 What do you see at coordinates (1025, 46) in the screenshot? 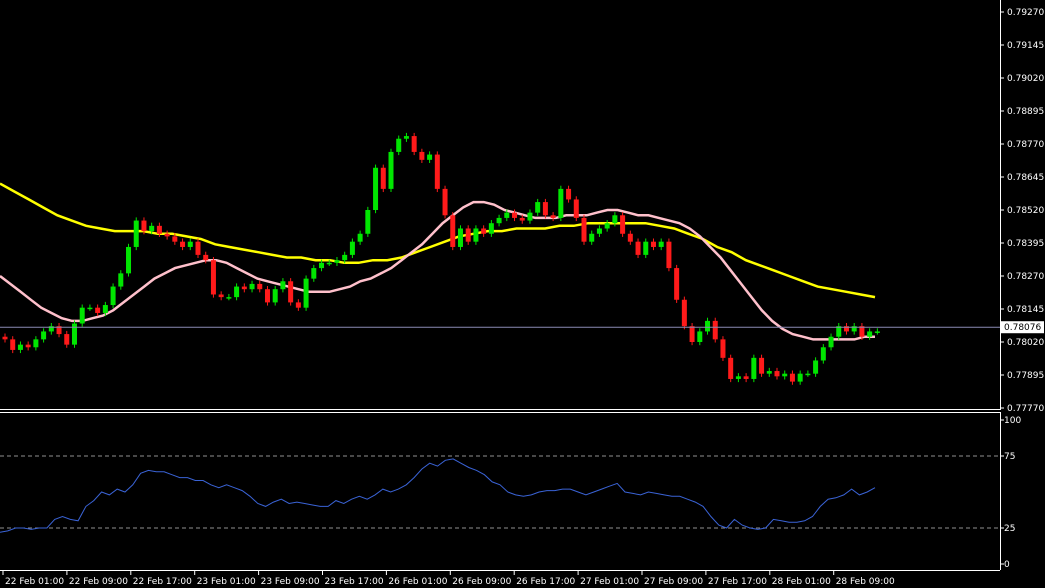
I see `price-tick-label: 0.79145` at bounding box center [1025, 46].